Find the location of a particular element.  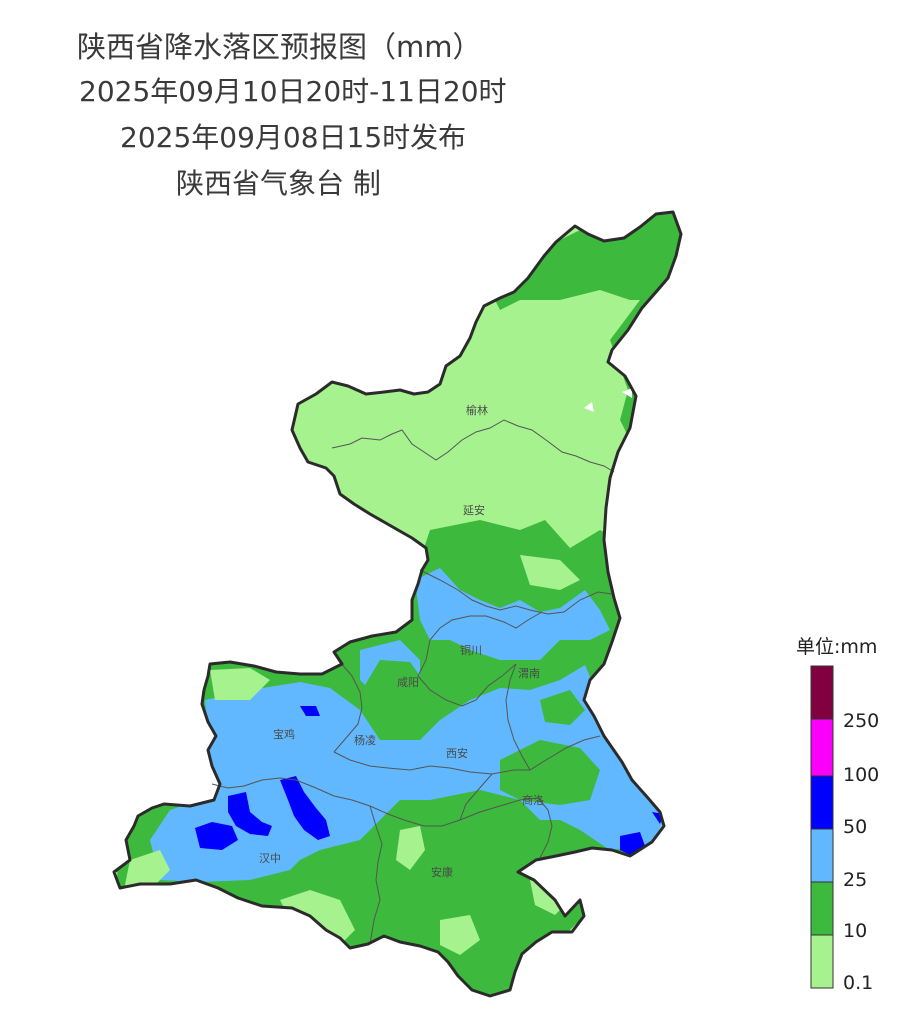

legend-swatch-0.1 is located at coordinates (822, 961).